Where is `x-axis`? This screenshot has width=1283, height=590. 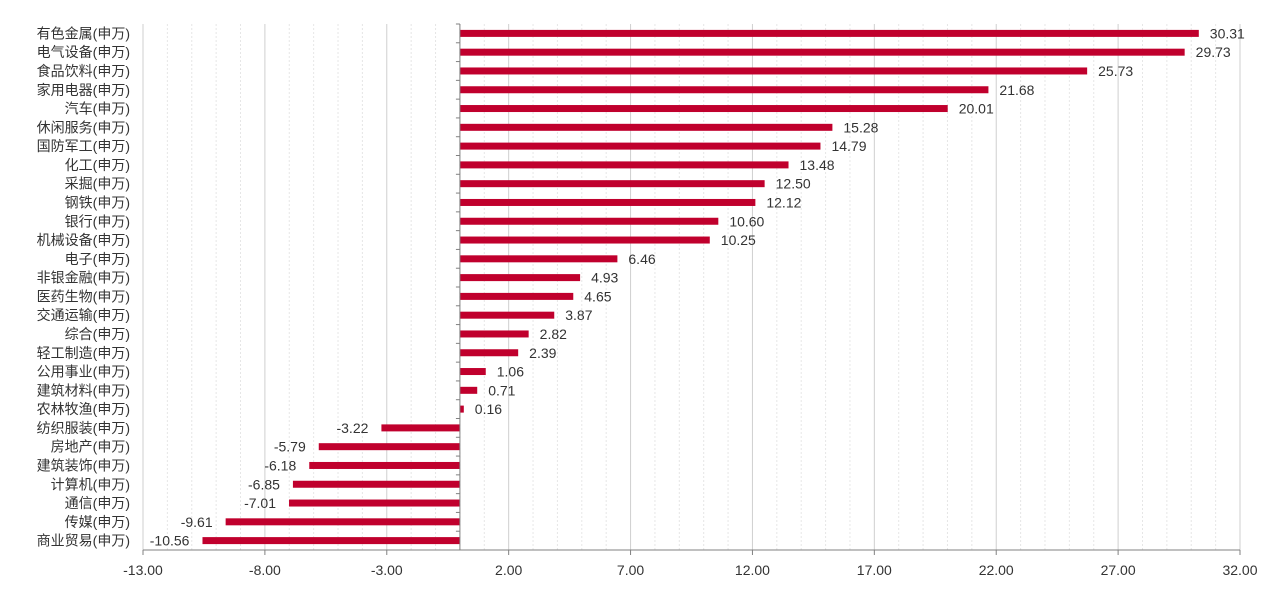
x-axis is located at coordinates (691, 552).